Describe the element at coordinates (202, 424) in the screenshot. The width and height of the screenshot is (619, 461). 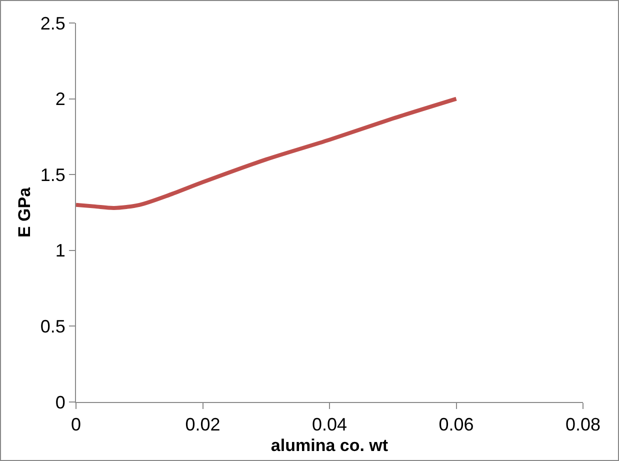
I see `x-tick-label: 0.02` at that location.